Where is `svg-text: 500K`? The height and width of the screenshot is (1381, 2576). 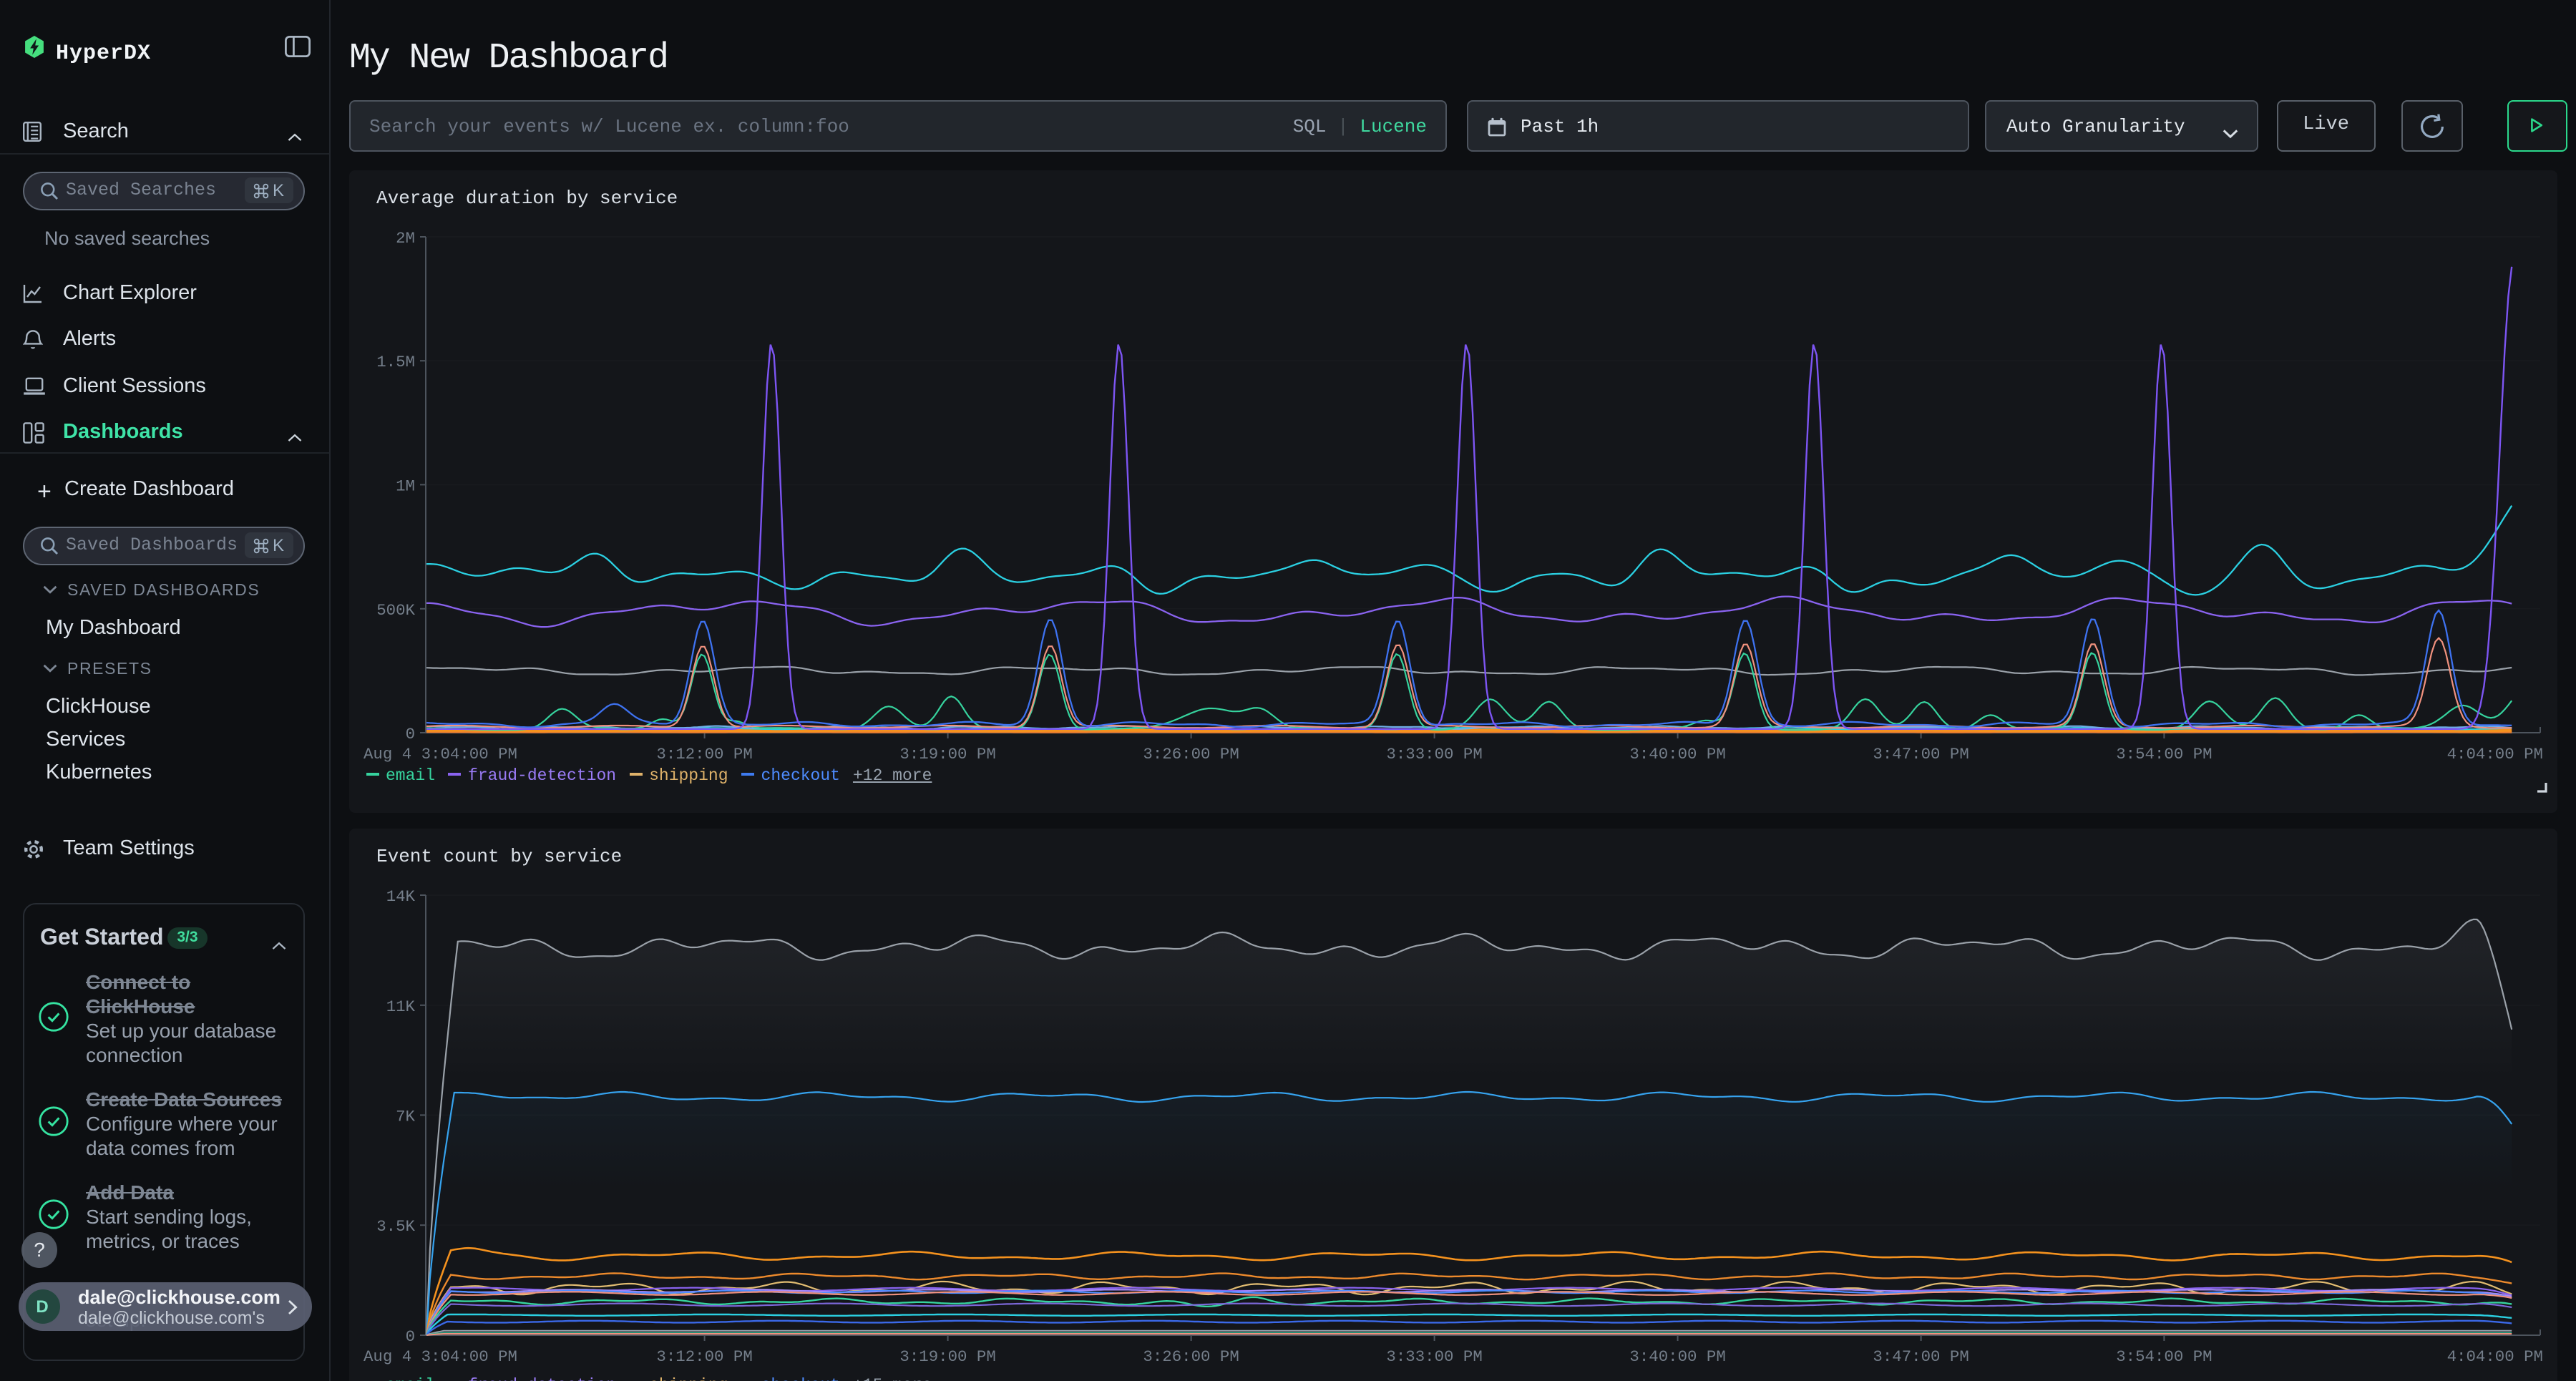 svg-text: 500K is located at coordinates (395, 609).